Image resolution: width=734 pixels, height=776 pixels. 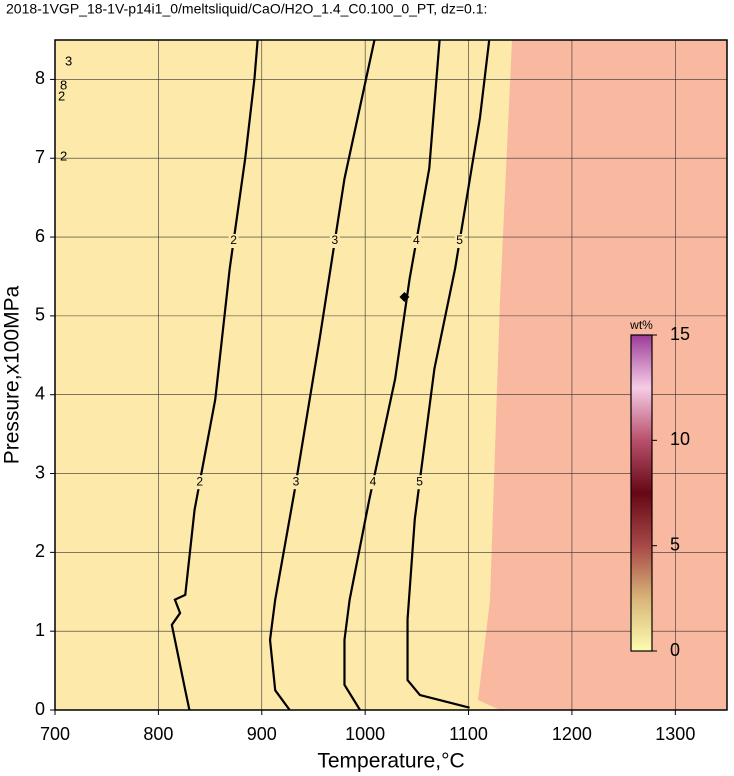 What do you see at coordinates (40, 236) in the screenshot?
I see `y-tick-label: 6` at bounding box center [40, 236].